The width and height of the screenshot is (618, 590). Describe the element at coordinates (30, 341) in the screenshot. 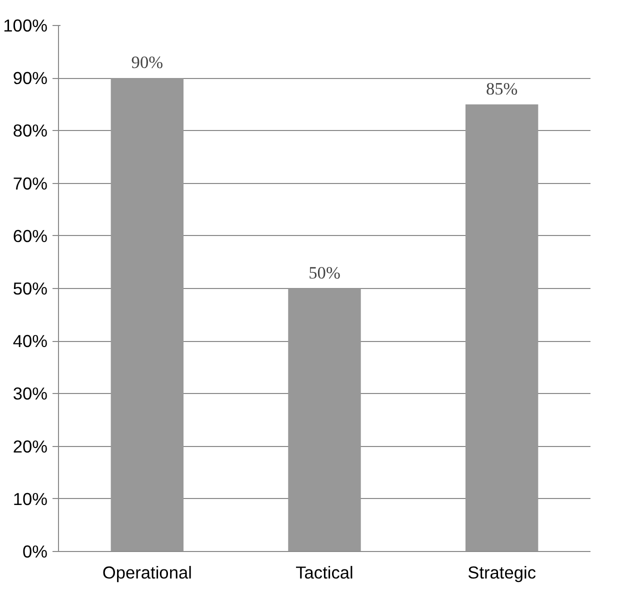

I see `y-tick-label: 40%` at that location.